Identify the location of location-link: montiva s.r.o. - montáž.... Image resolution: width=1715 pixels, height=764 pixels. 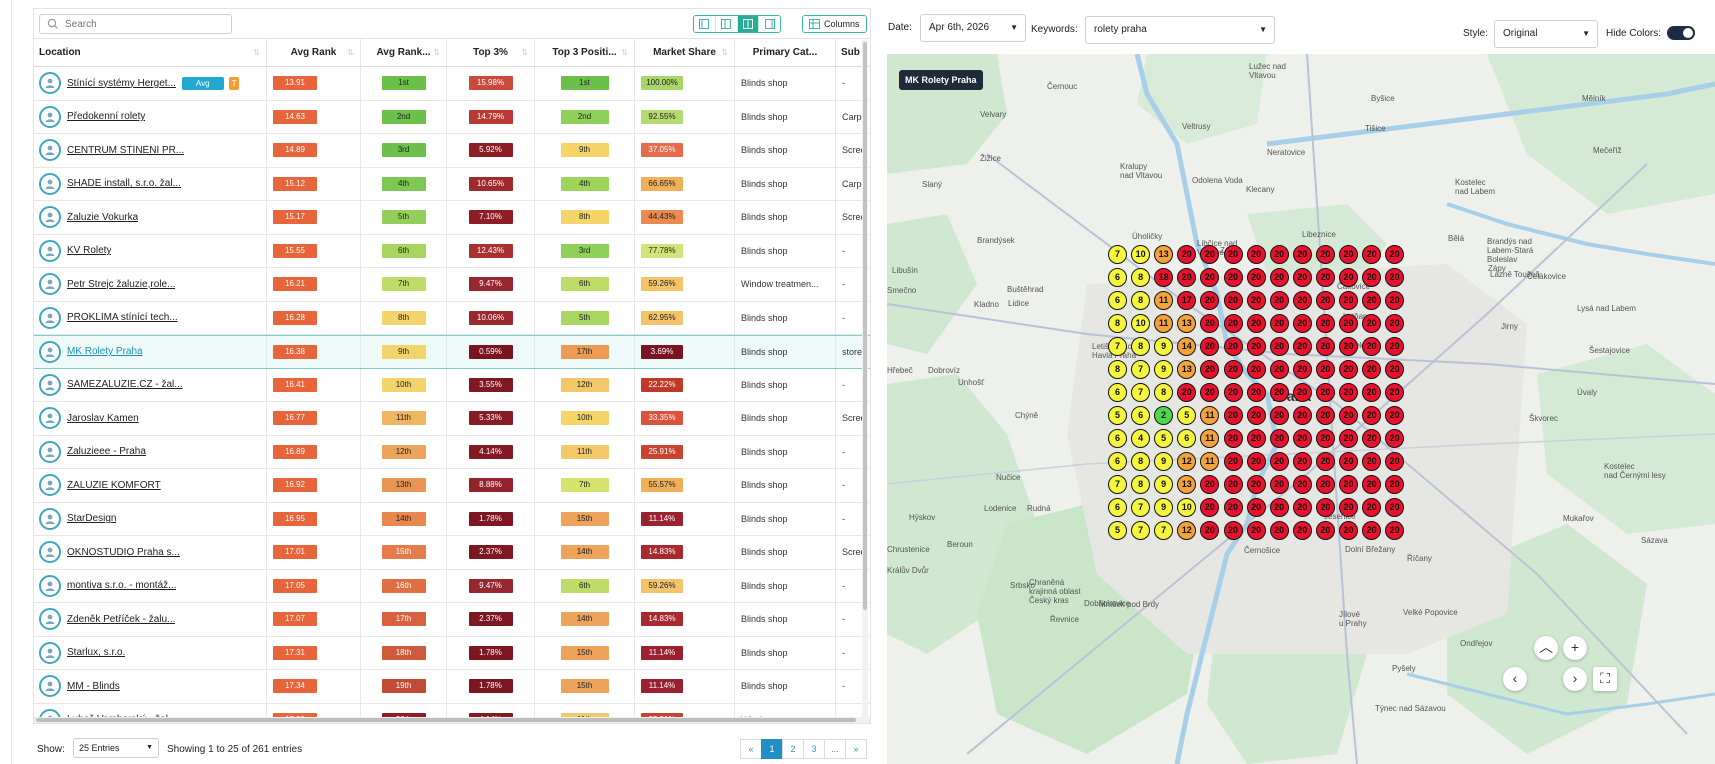
(122, 586).